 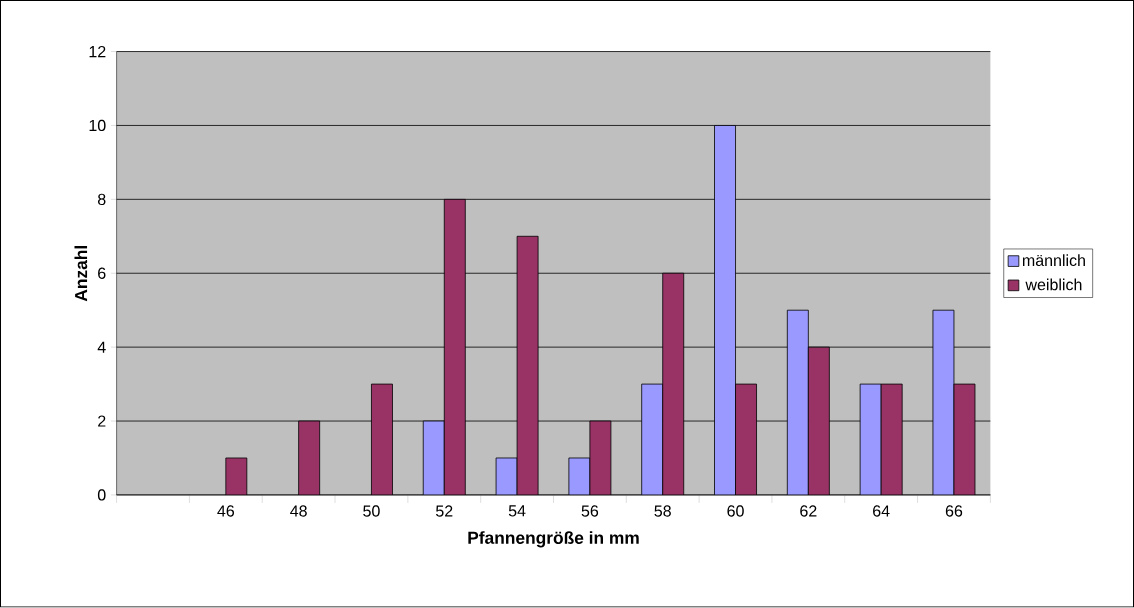 What do you see at coordinates (1053, 260) in the screenshot?
I see `legend-label: männlich` at bounding box center [1053, 260].